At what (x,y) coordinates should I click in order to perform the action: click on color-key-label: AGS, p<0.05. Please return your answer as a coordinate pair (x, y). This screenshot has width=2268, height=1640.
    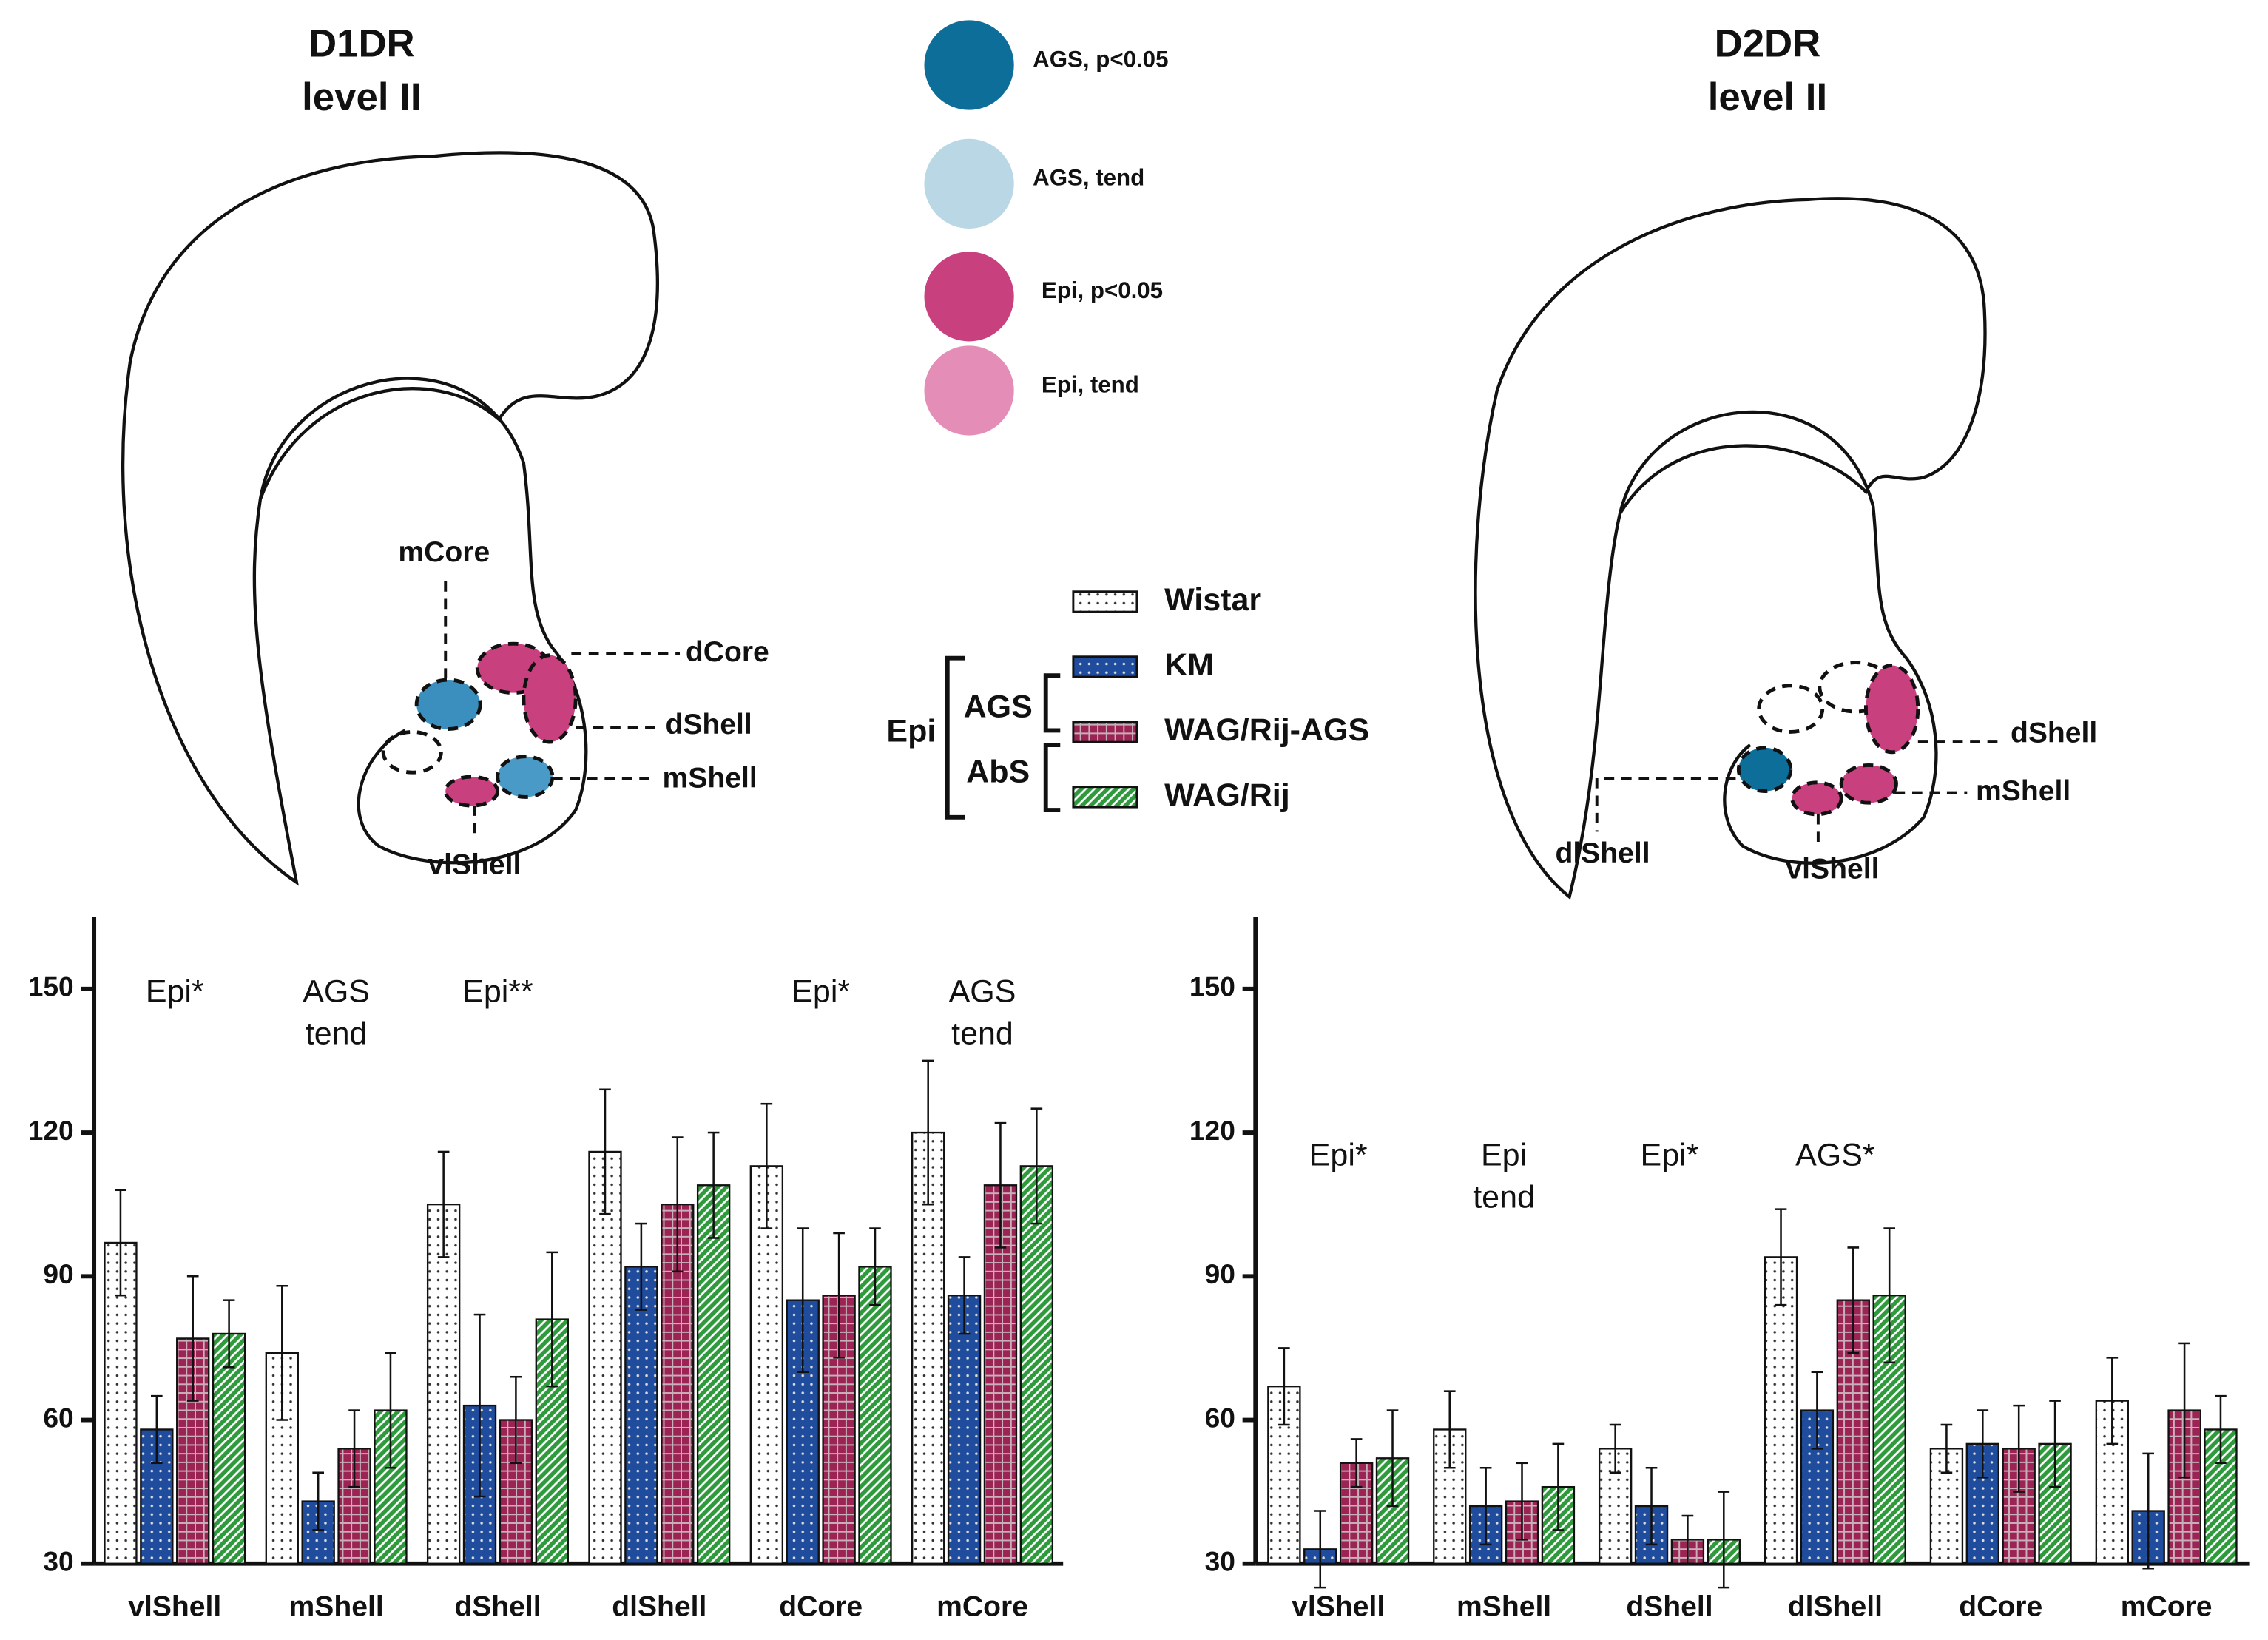
    Looking at the image, I should click on (1100, 59).